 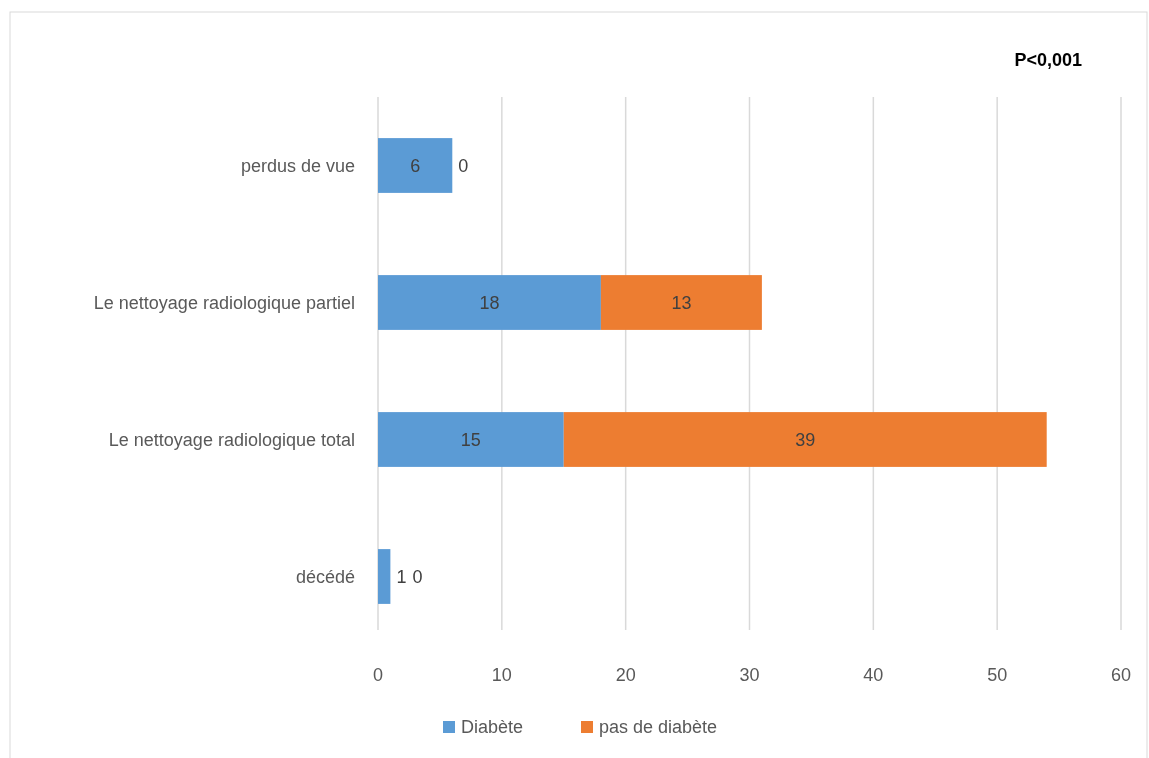 I want to click on x-tick-label: 40, so click(x=873, y=675).